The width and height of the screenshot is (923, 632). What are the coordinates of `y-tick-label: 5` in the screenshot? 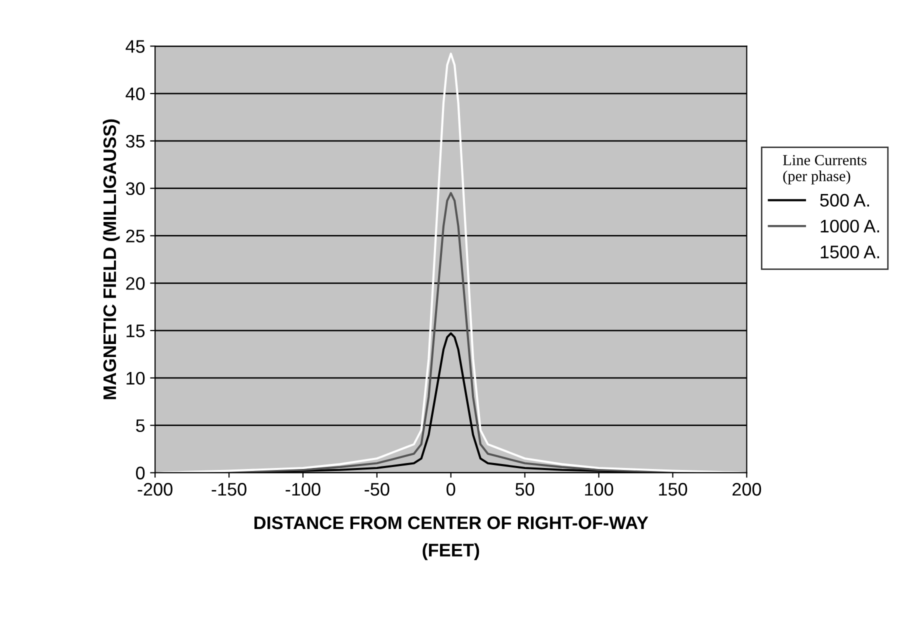 It's located at (140, 425).